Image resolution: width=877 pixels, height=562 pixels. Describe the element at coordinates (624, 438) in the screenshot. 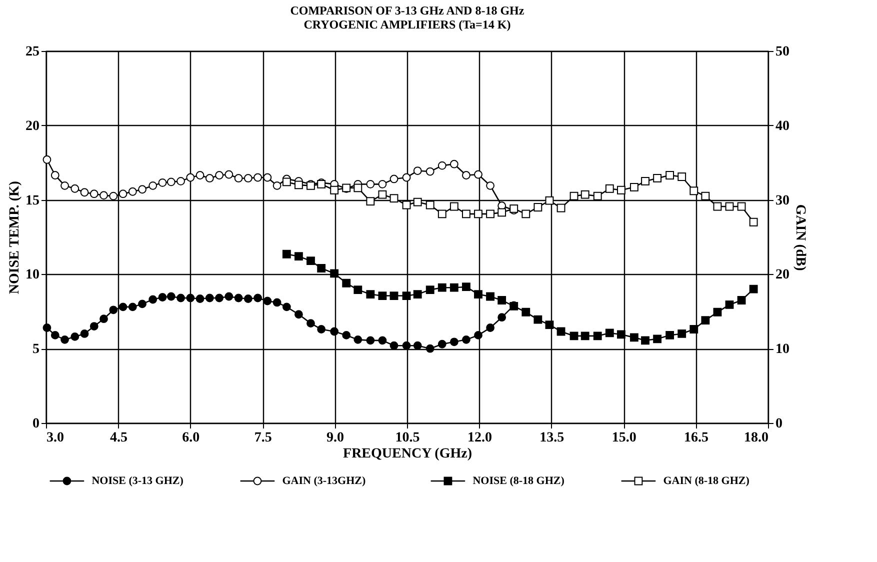

I see `x-tick-label: 15.0` at that location.